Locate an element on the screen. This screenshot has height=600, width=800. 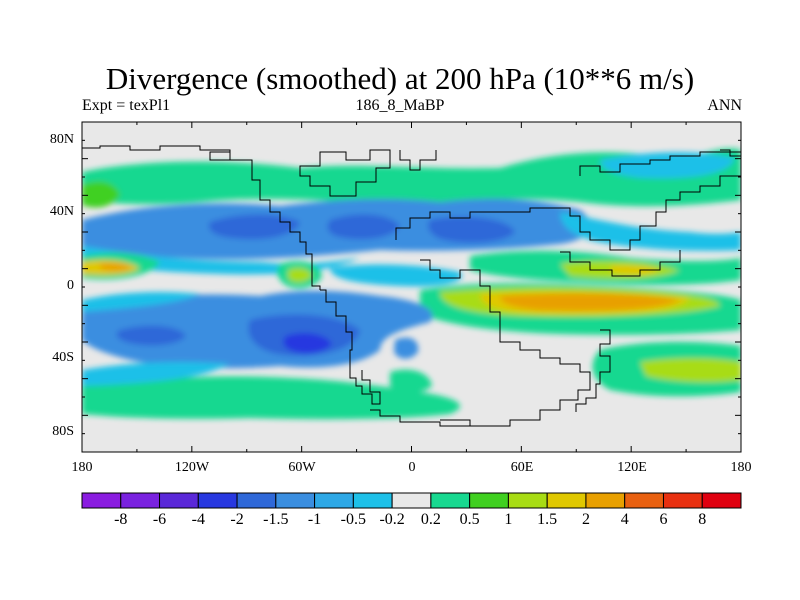
lon-label-180e: 180 is located at coordinates (741, 467).